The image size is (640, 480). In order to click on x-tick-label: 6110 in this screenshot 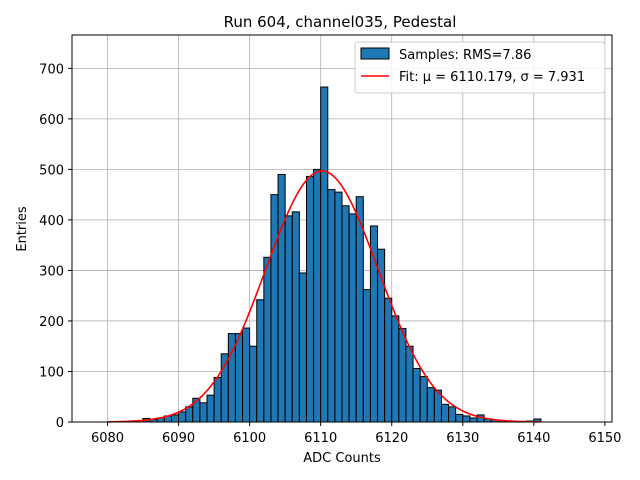, I will do `click(320, 438)`.